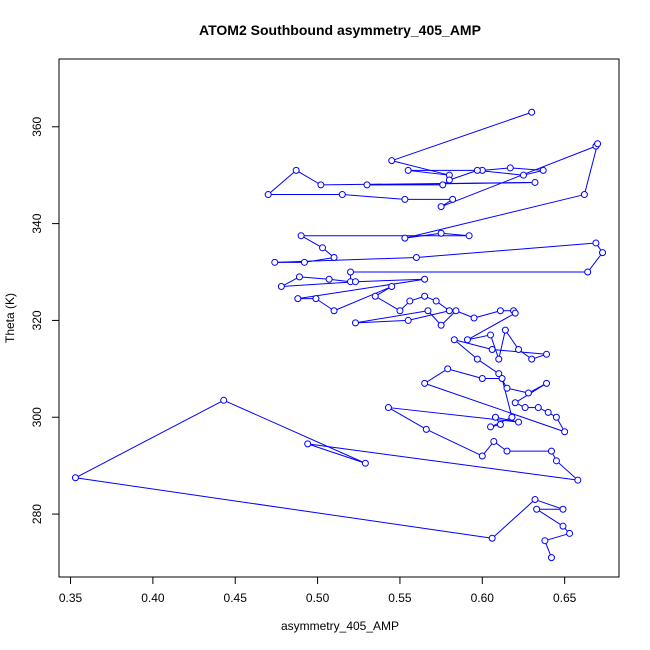 The image size is (650, 650). I want to click on x-tick-label: 0.40, so click(153, 598).